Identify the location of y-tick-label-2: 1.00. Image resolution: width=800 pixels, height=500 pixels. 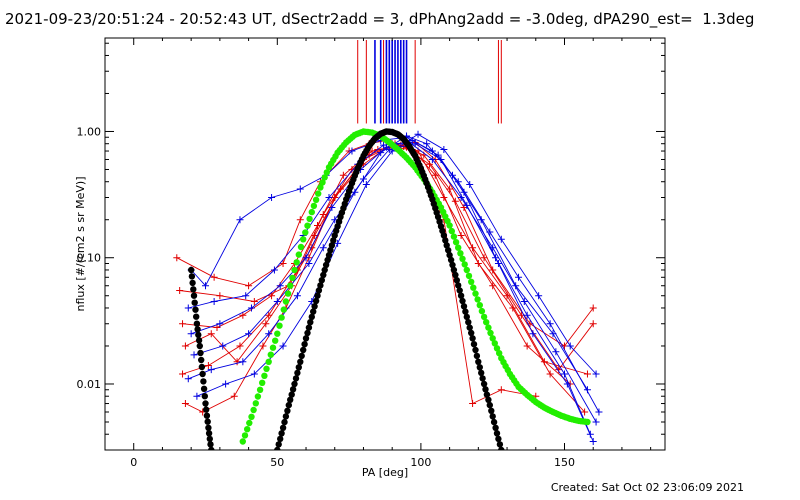
(89, 131).